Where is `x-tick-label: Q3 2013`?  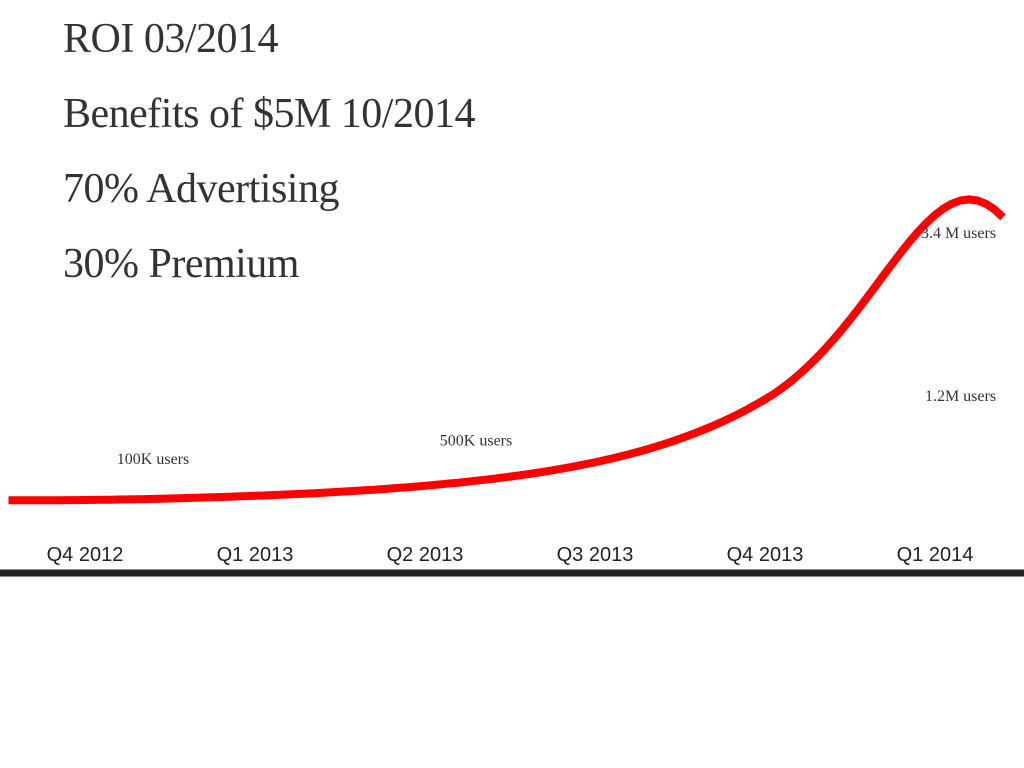 x-tick-label: Q3 2013 is located at coordinates (595, 555).